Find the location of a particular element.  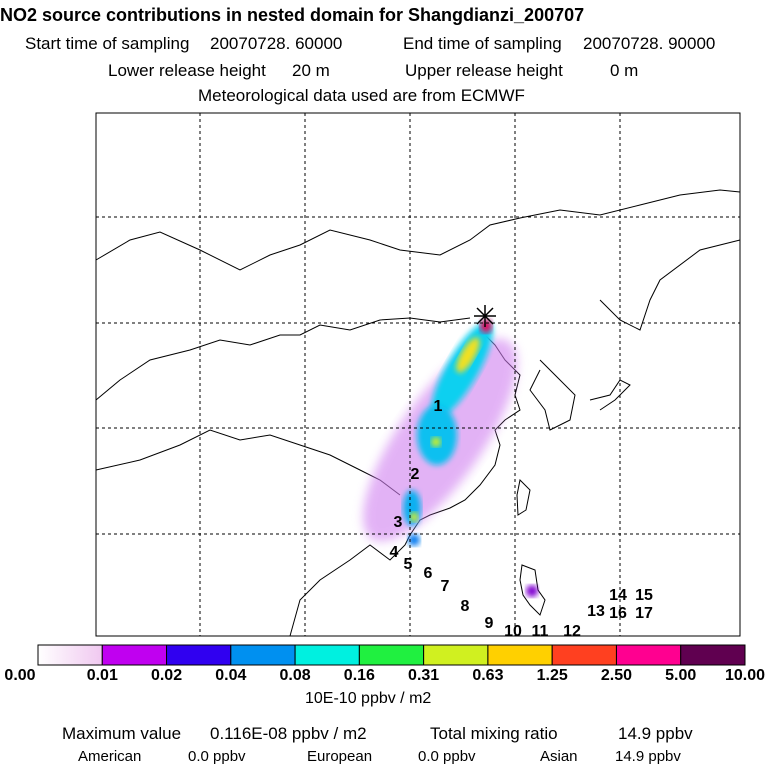

asian-label: Asian is located at coordinates (559, 756).